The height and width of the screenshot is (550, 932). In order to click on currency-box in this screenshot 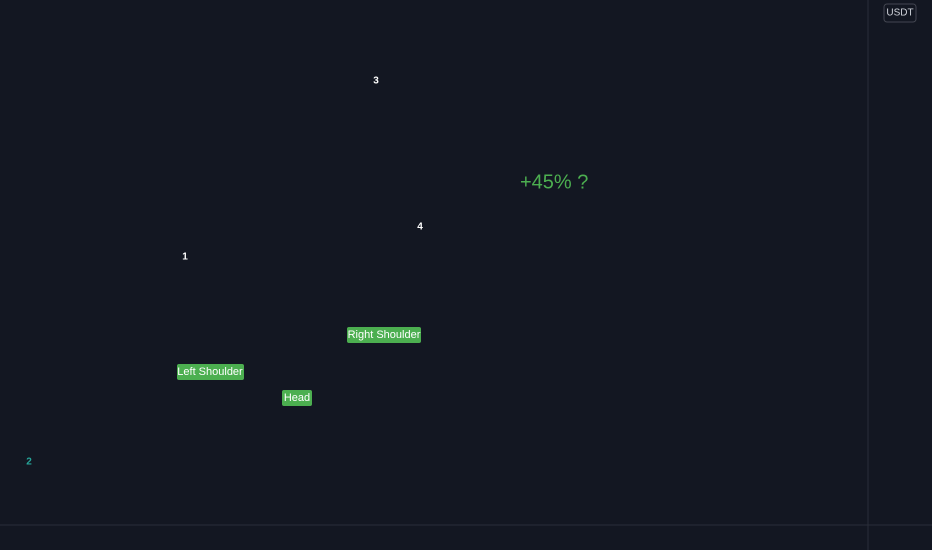, I will do `click(900, 13)`.